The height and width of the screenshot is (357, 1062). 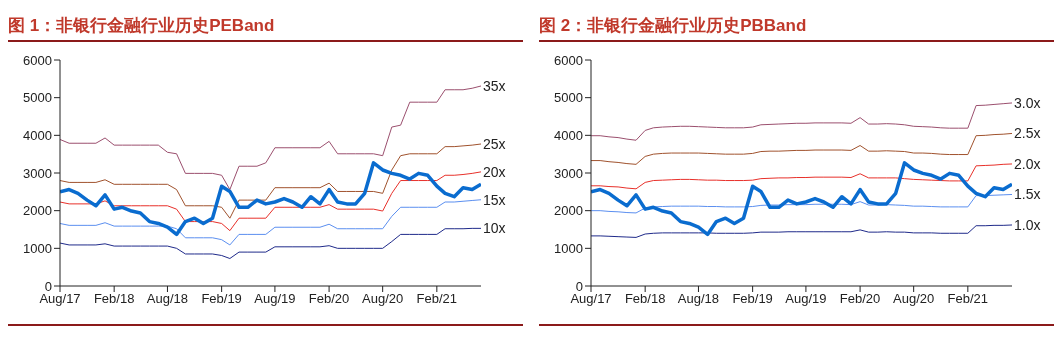 What do you see at coordinates (494, 171) in the screenshot?
I see `series-label: 20x` at bounding box center [494, 171].